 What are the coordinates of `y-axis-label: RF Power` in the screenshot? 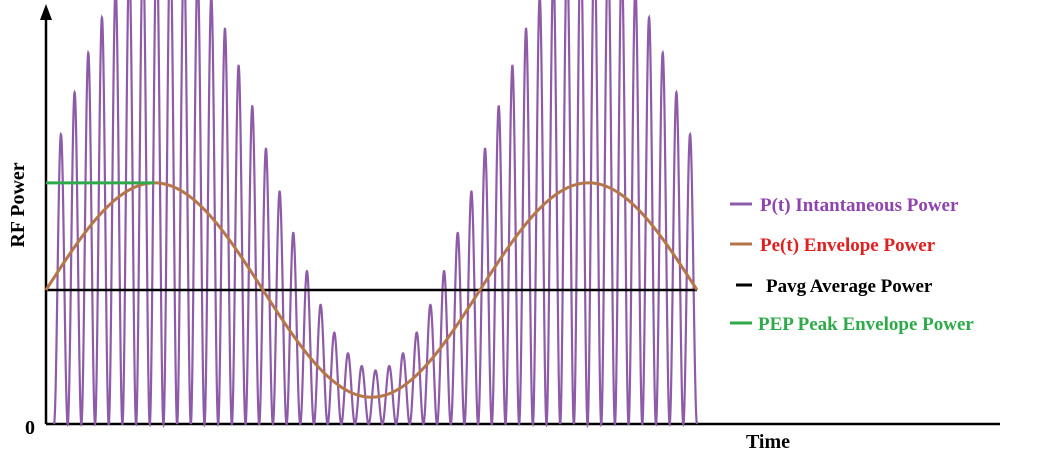 It's located at (18, 204).